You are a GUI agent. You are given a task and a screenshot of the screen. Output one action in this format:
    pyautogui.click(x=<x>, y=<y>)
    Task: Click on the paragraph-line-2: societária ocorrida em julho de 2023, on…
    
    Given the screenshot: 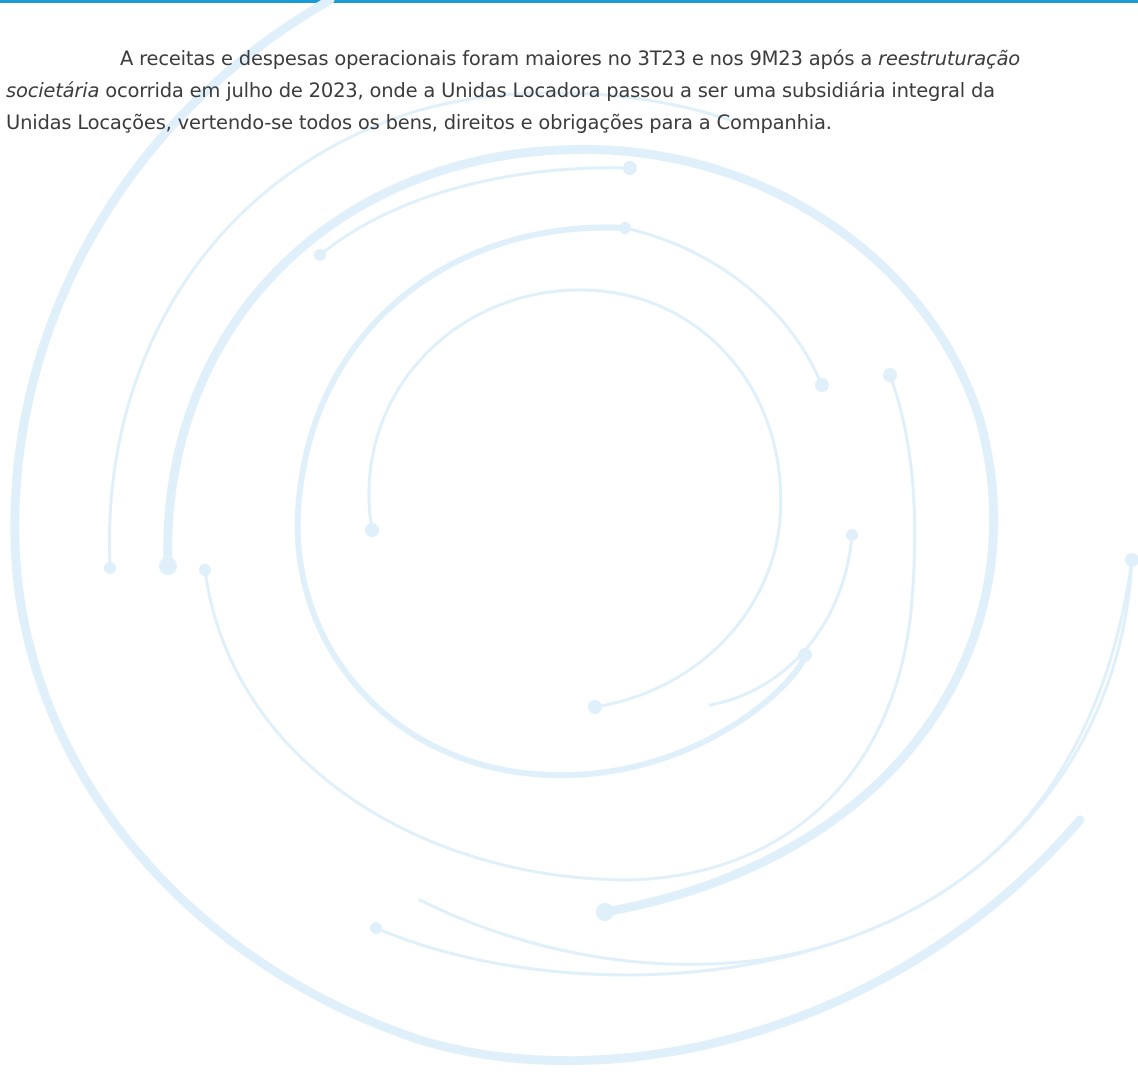 What is the action you would take?
    pyautogui.click(x=572, y=91)
    